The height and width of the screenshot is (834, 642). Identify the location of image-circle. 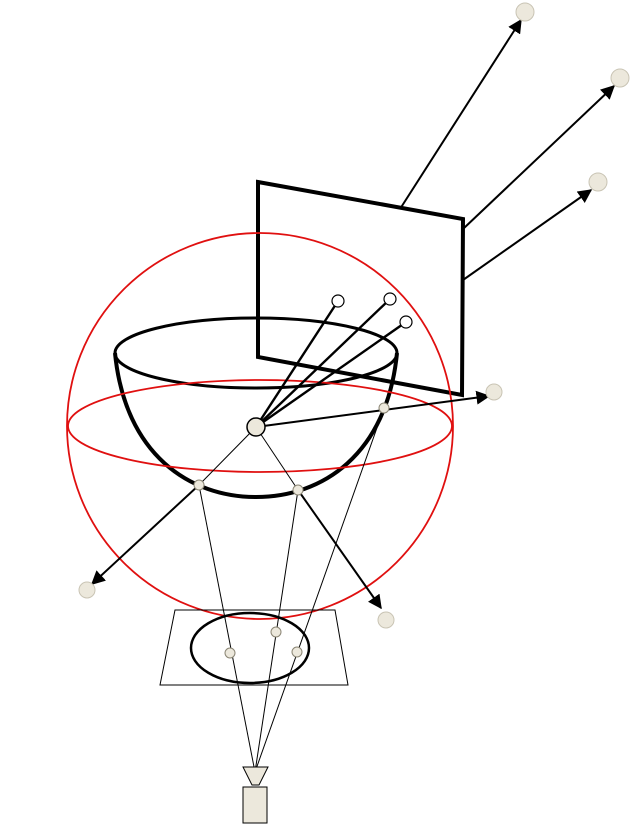
(250, 648).